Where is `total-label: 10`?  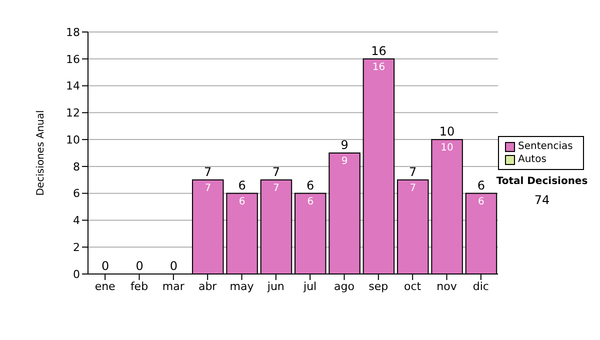 total-label: 10 is located at coordinates (447, 131).